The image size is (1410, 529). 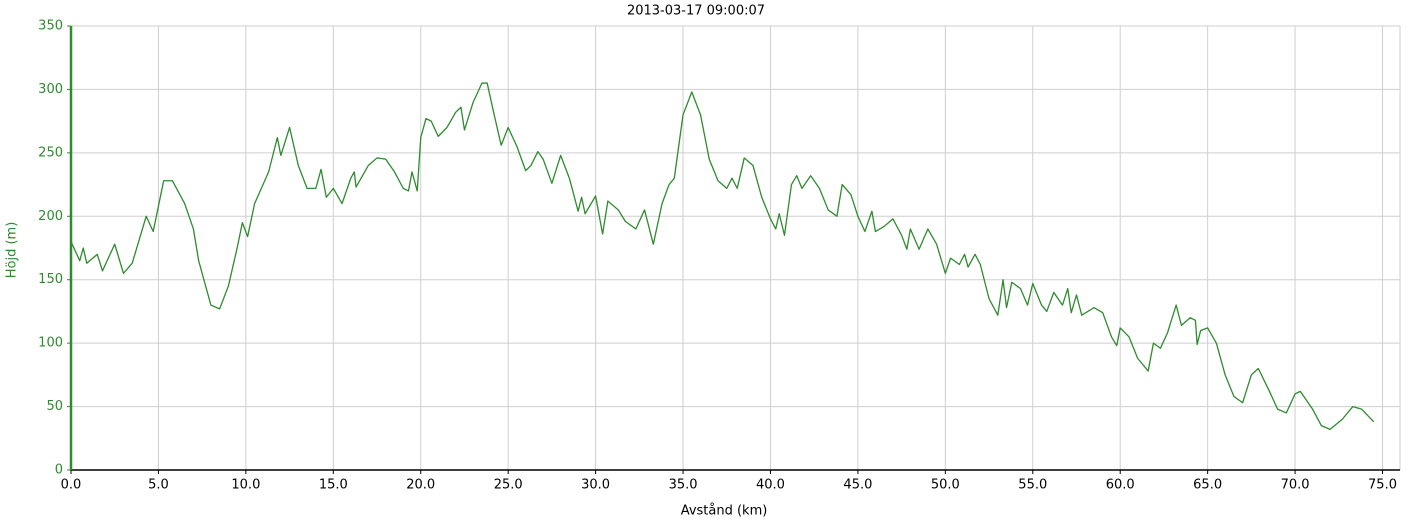 I want to click on y-axis-label: Höjd (m), so click(x=12, y=250).